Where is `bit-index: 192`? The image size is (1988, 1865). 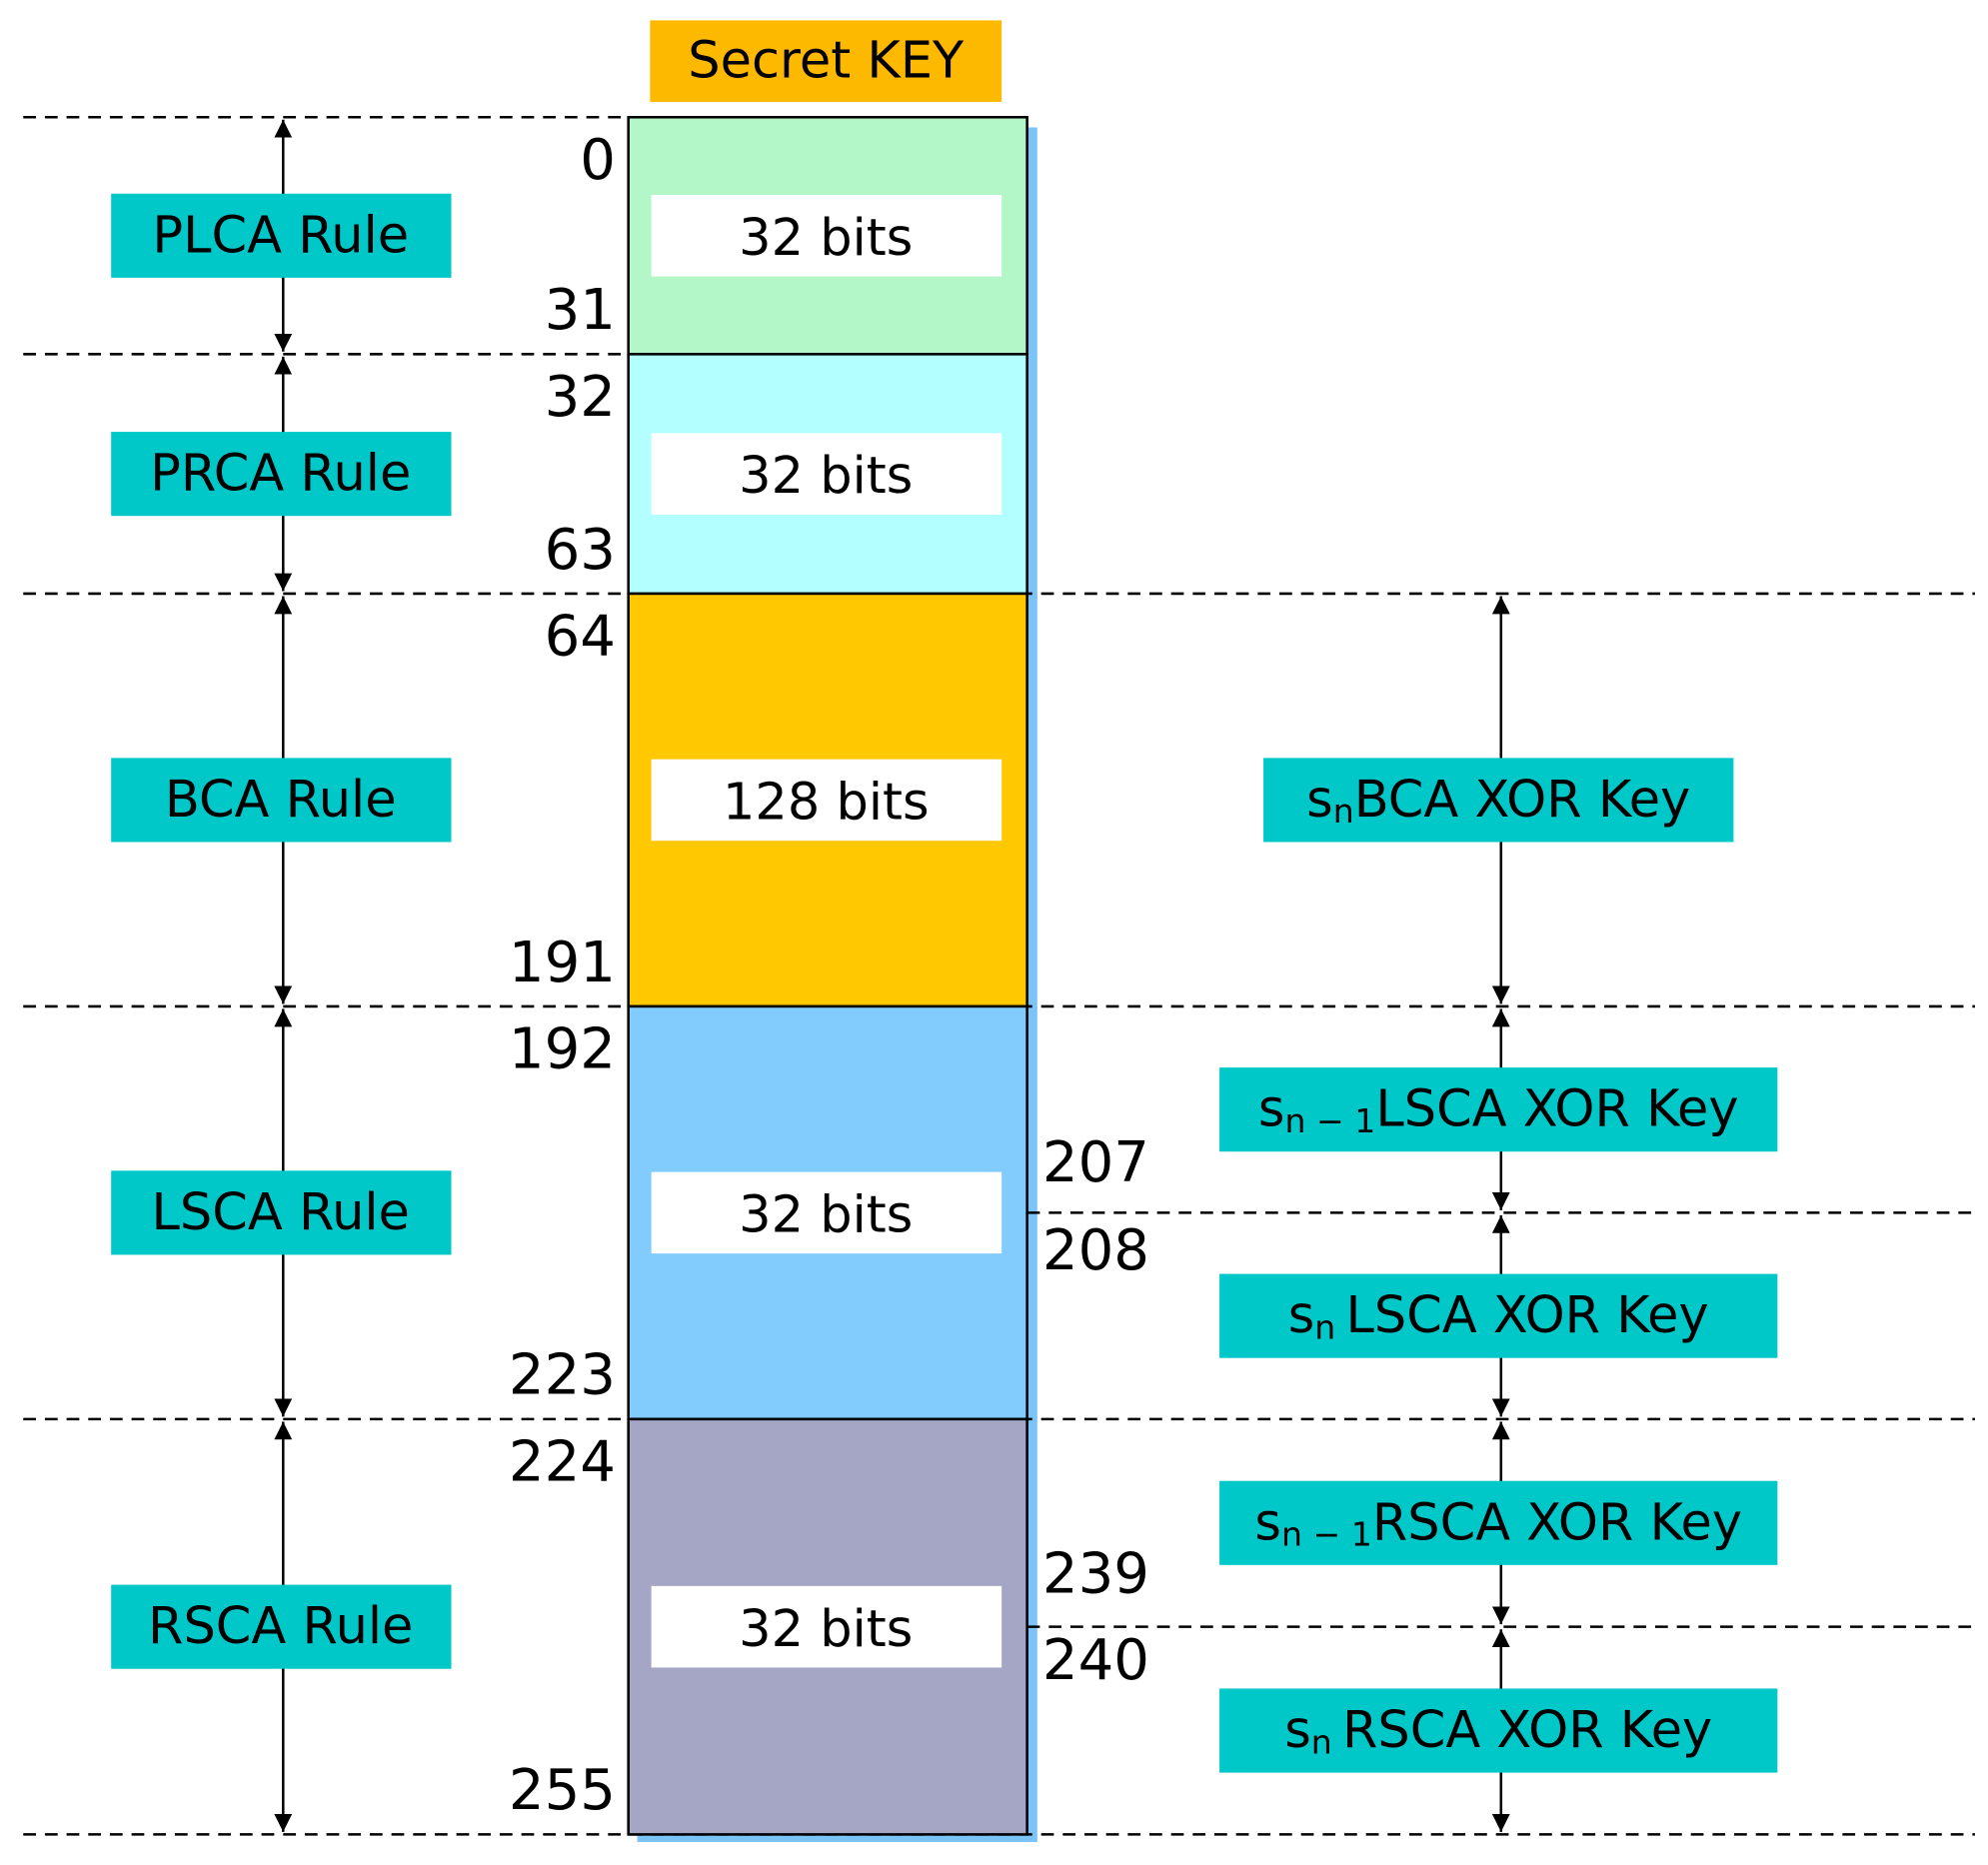
bit-index: 192 is located at coordinates (562, 1048).